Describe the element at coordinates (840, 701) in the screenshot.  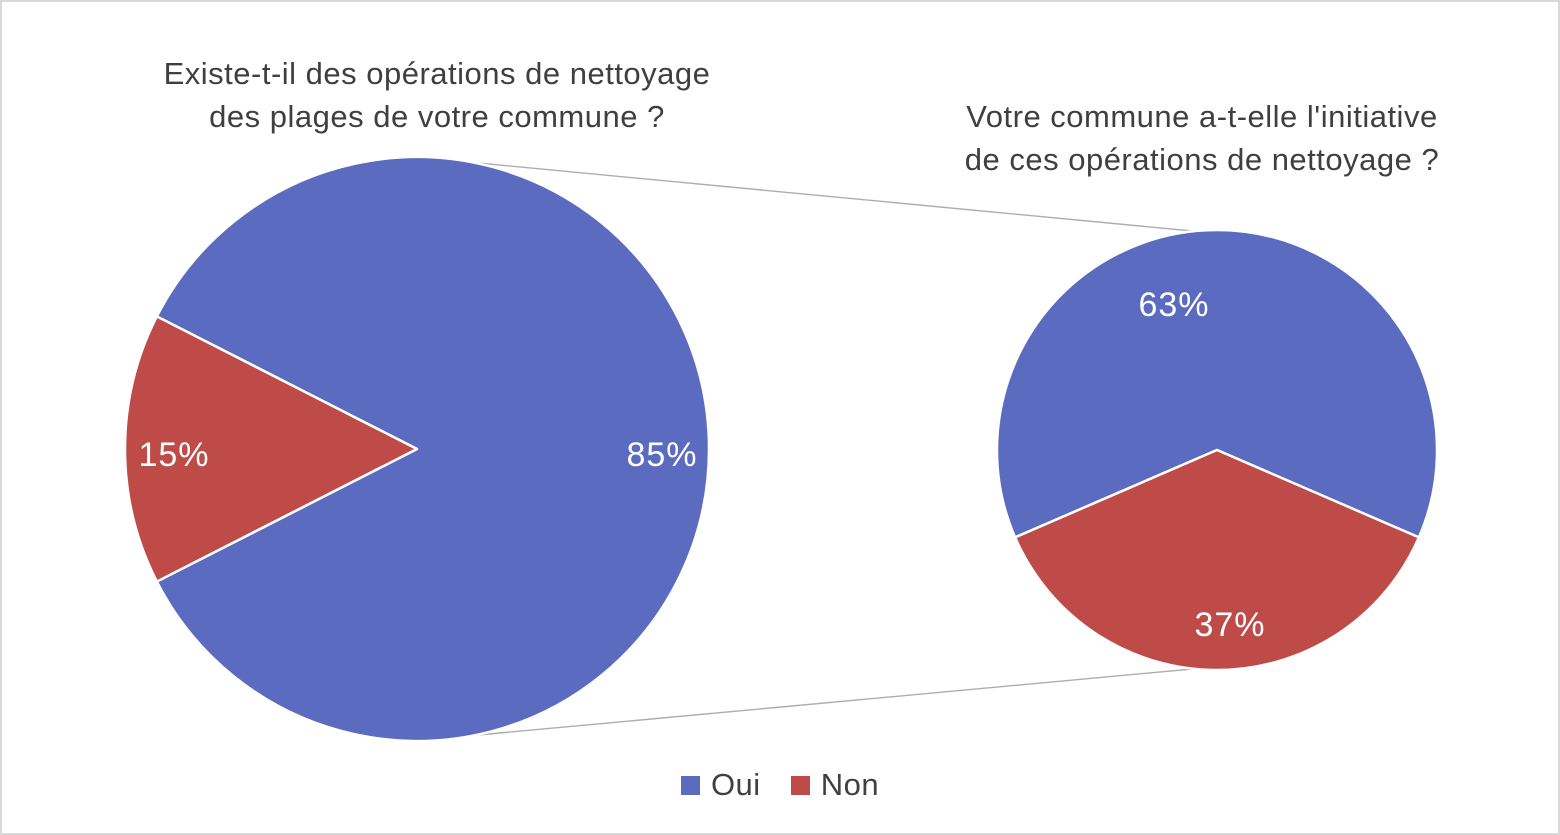
I see `connector-line-bottom` at that location.